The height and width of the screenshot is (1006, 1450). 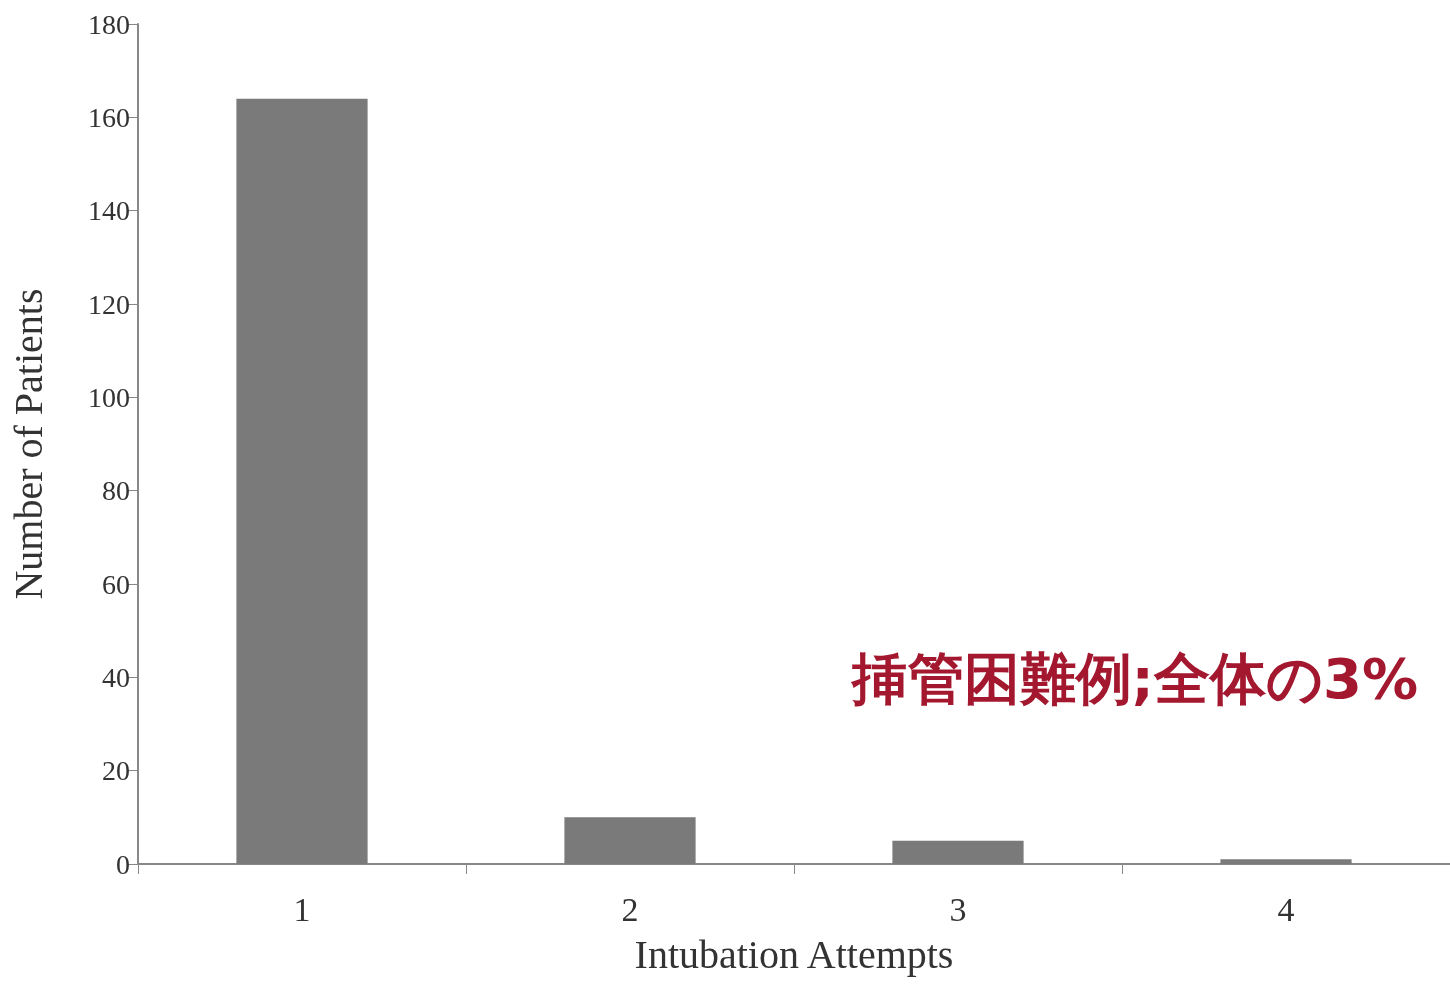 I want to click on y-tick-label: 60, so click(x=116, y=584).